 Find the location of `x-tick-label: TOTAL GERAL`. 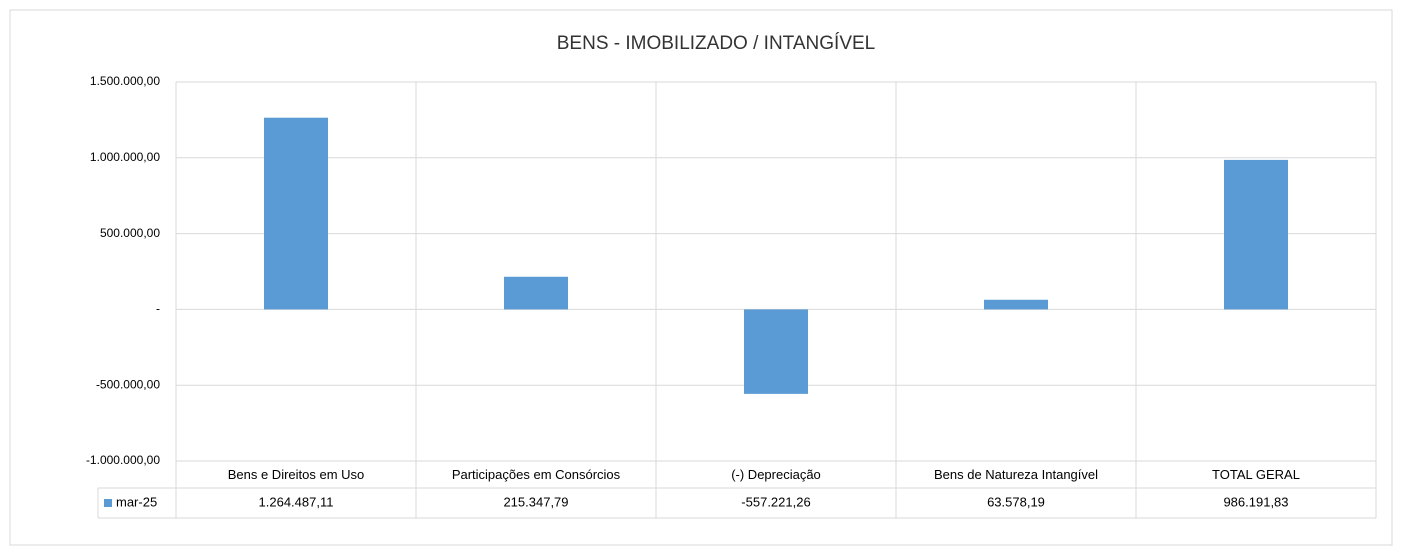

x-tick-label: TOTAL GERAL is located at coordinates (1256, 474).